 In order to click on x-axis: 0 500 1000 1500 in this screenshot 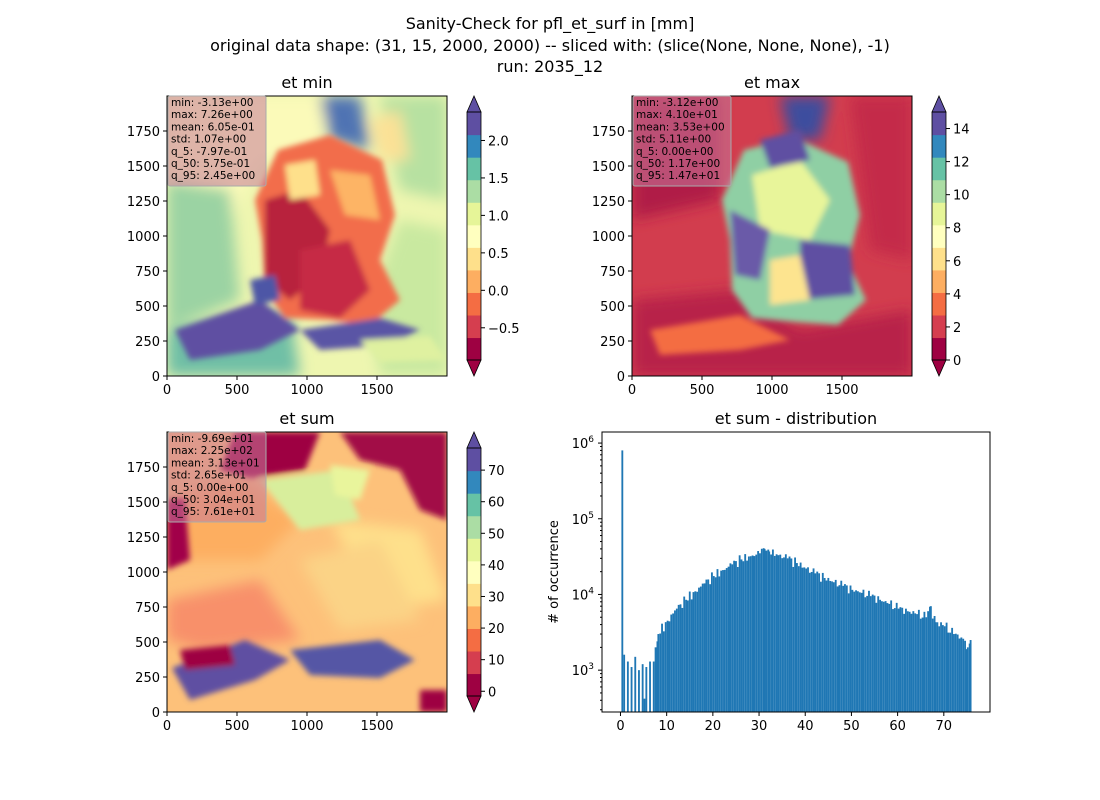, I will do `click(278, 723)`.